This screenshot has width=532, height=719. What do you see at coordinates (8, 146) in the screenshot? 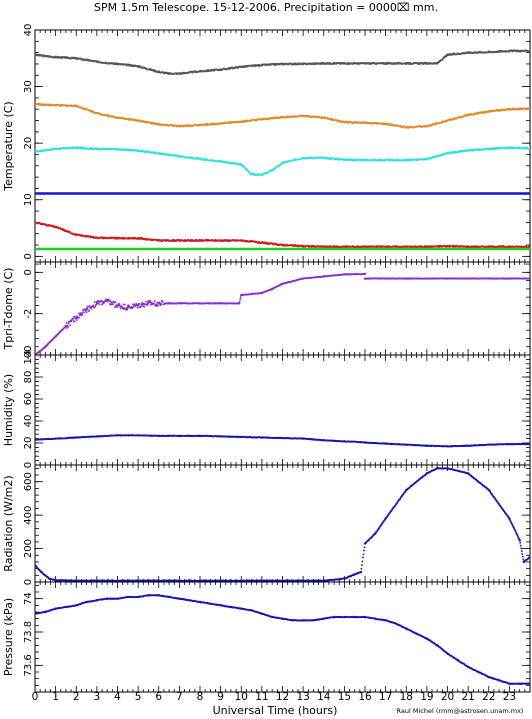
I see `y-axis-label: Temperature (C)` at bounding box center [8, 146].